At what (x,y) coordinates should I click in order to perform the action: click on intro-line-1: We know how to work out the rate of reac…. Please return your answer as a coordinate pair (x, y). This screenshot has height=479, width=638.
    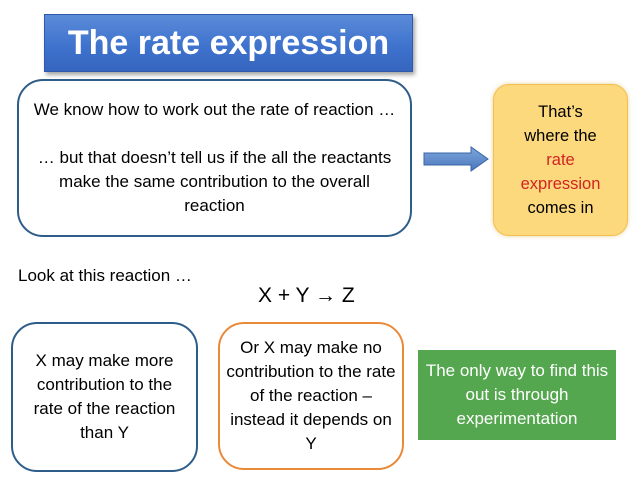
    Looking at the image, I should click on (214, 109).